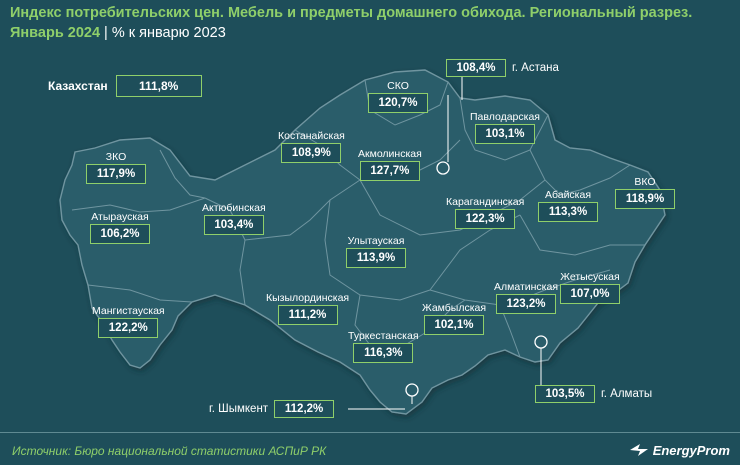 The image size is (740, 465). I want to click on region-name: Костанайская, so click(311, 136).